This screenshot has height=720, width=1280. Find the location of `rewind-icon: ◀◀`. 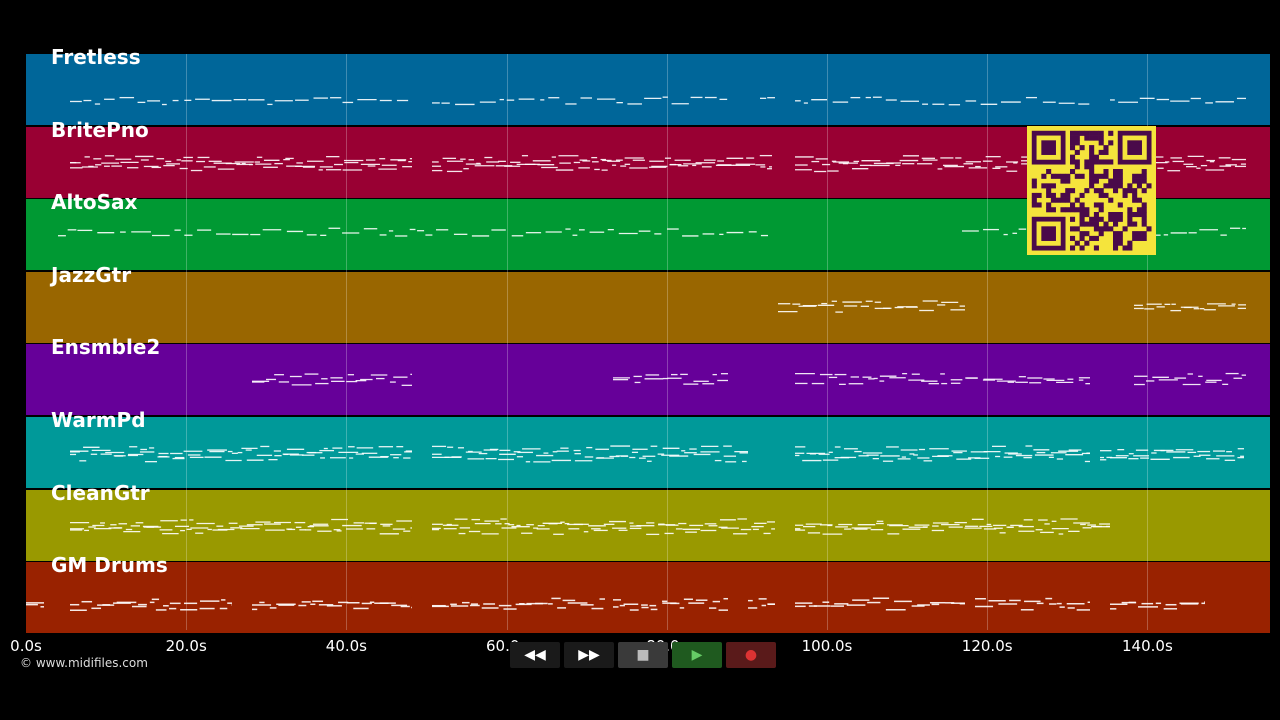

rewind-icon: ◀◀ is located at coordinates (535, 655).